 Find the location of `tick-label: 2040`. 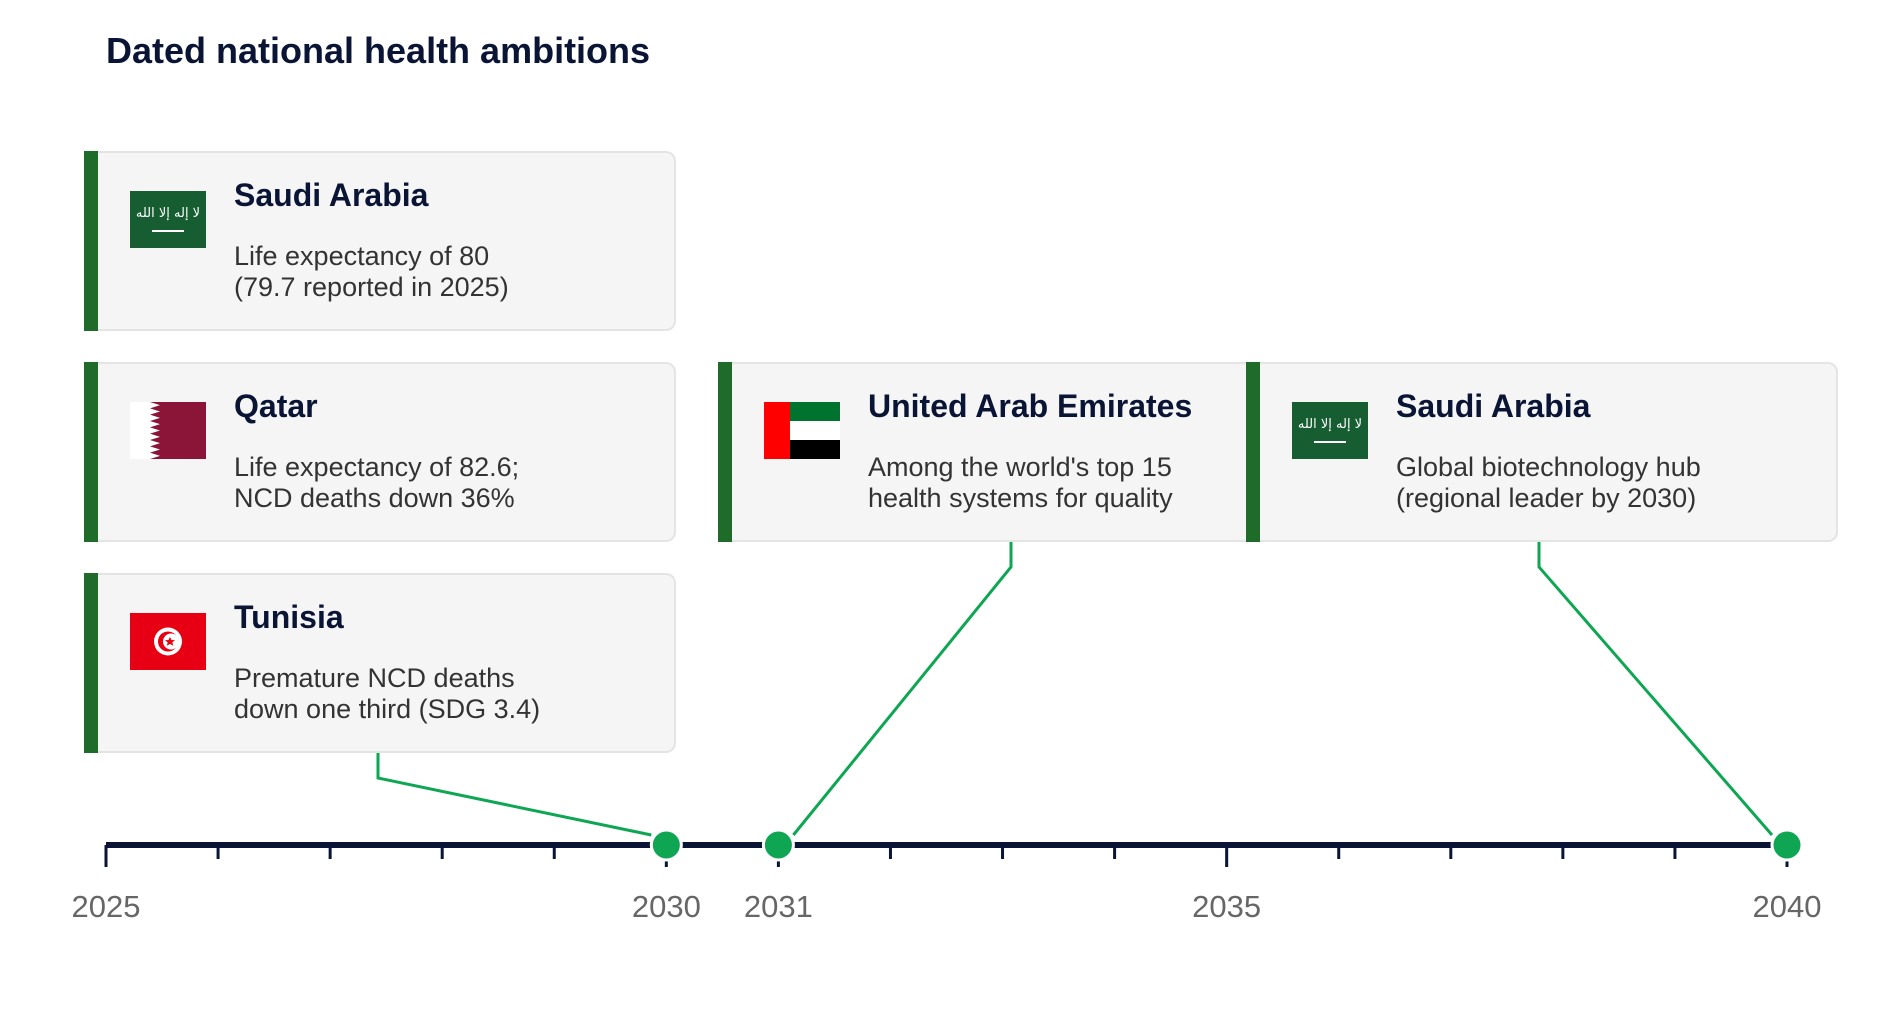

tick-label: 2040 is located at coordinates (1787, 906).